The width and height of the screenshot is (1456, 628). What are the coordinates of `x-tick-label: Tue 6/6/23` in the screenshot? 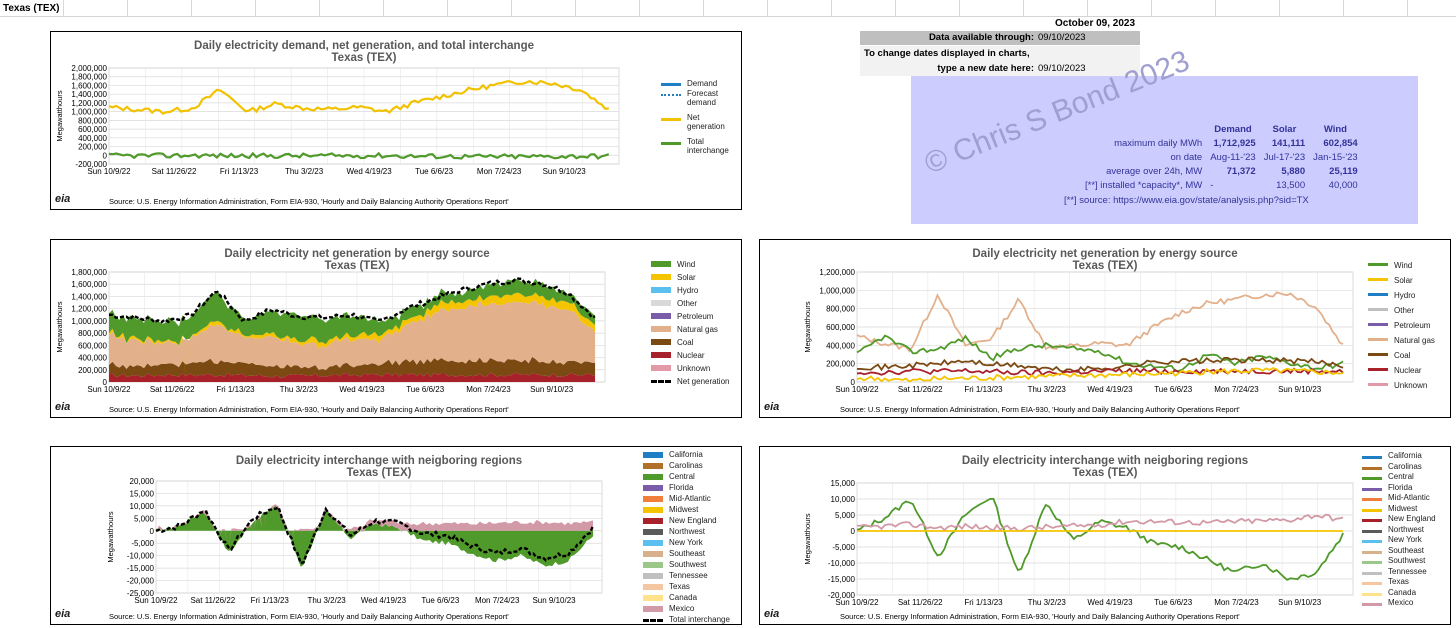 It's located at (1173, 389).